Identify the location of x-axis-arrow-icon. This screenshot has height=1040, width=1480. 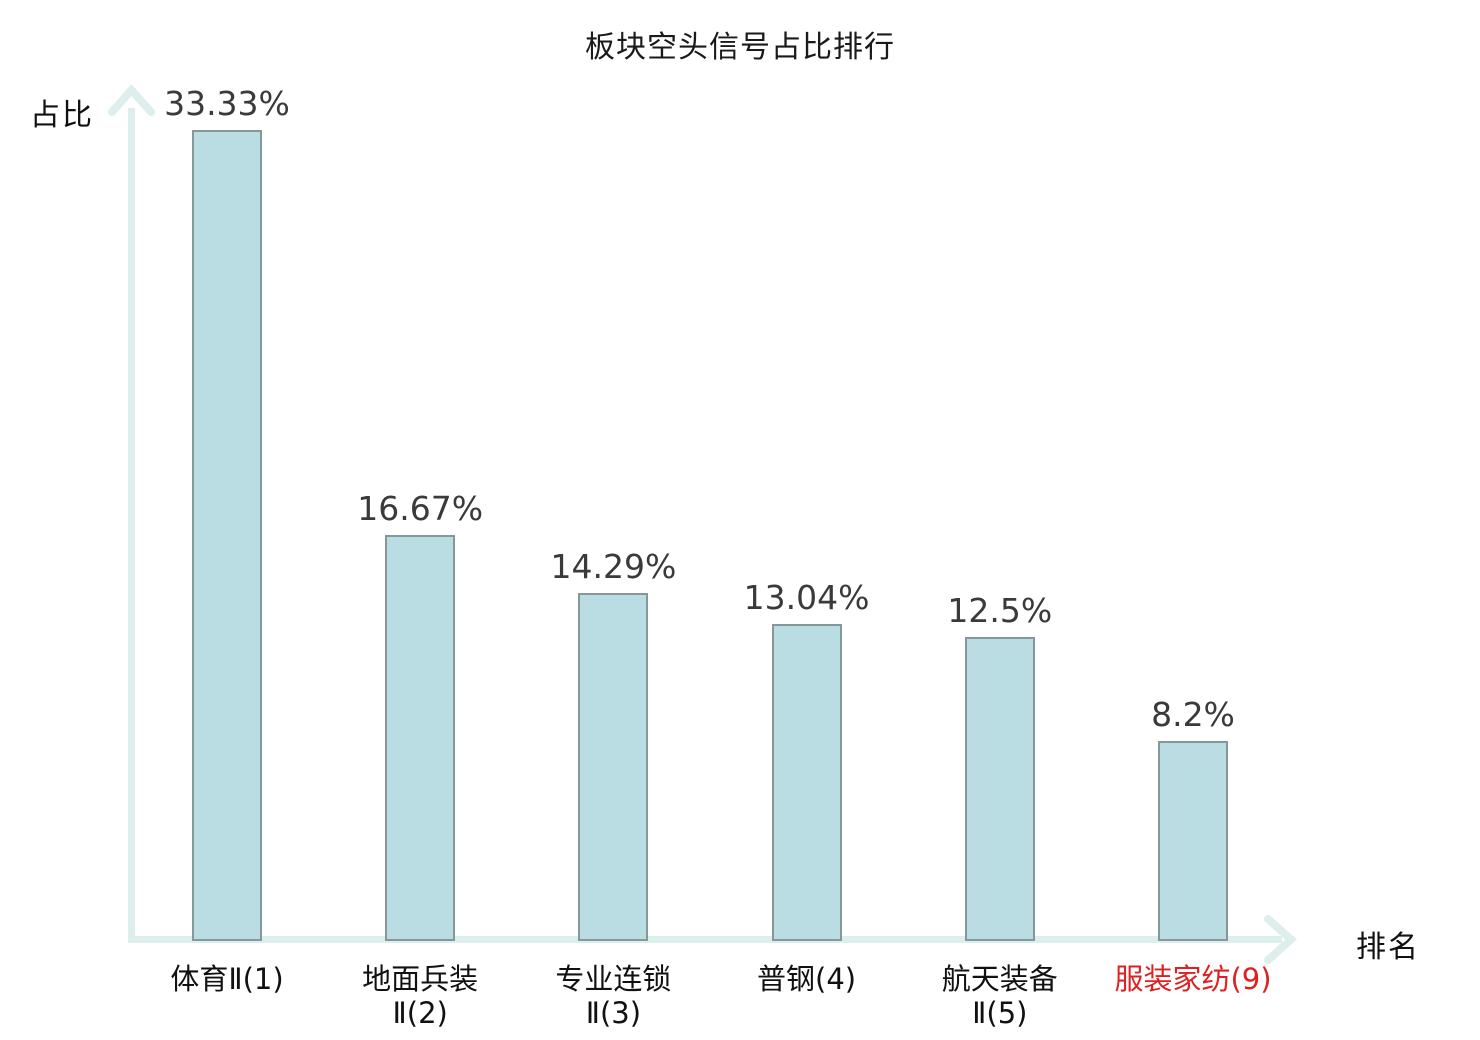
(1281, 939).